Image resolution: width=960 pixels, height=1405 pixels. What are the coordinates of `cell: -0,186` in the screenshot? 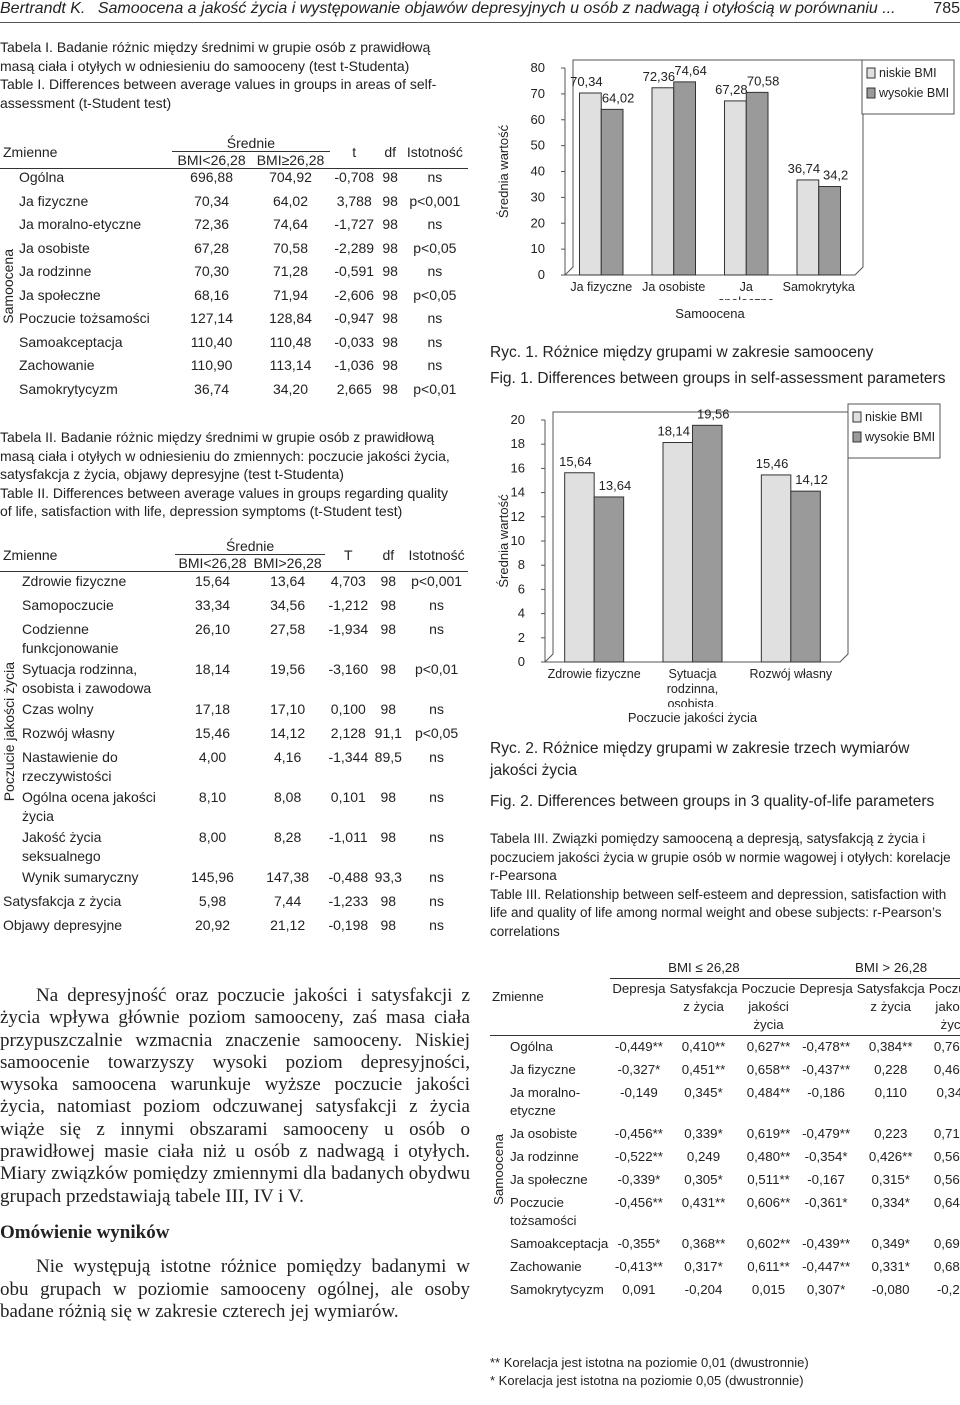 It's located at (826, 1092).